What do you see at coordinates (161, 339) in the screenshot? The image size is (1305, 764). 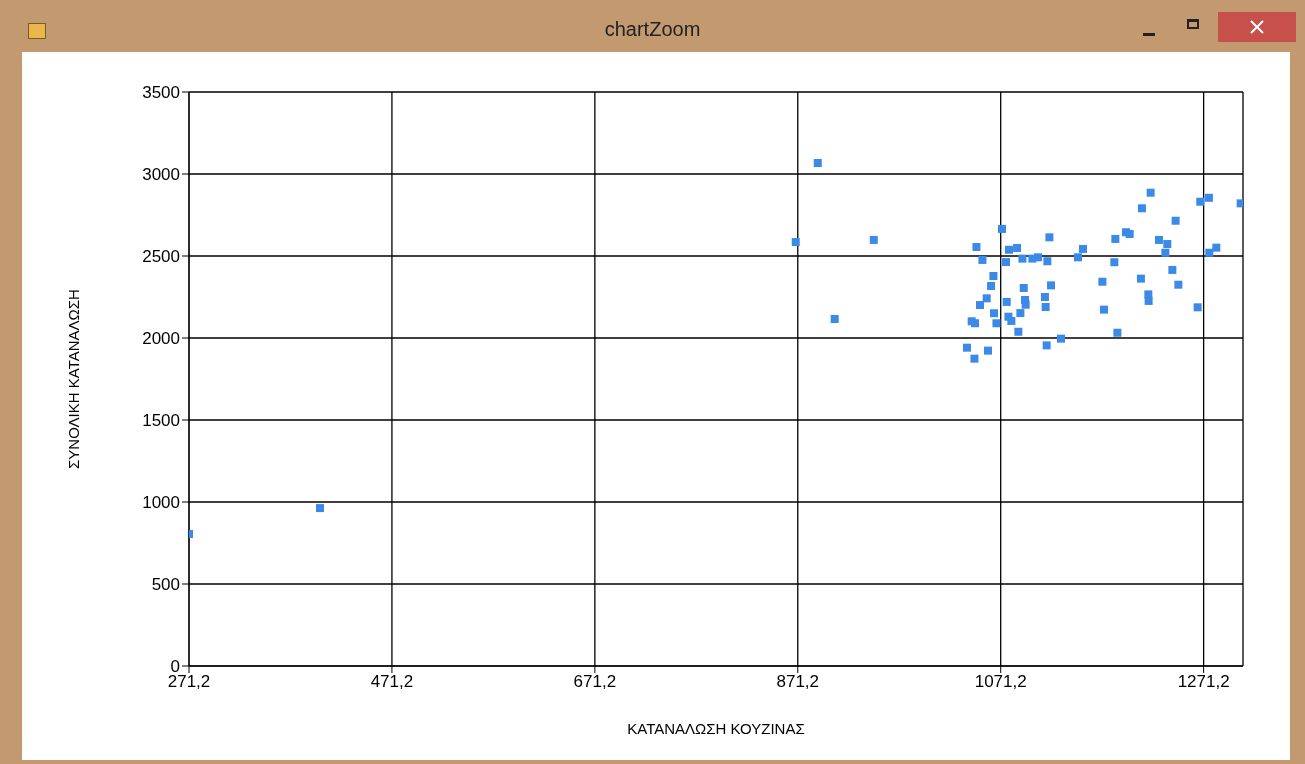 I see `y-tick-label: 2000` at bounding box center [161, 339].